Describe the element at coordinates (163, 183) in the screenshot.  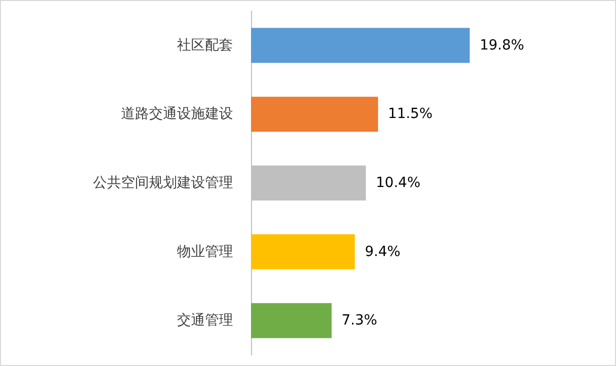
I see `y-tick-label: 公共空间规划建设管理` at that location.